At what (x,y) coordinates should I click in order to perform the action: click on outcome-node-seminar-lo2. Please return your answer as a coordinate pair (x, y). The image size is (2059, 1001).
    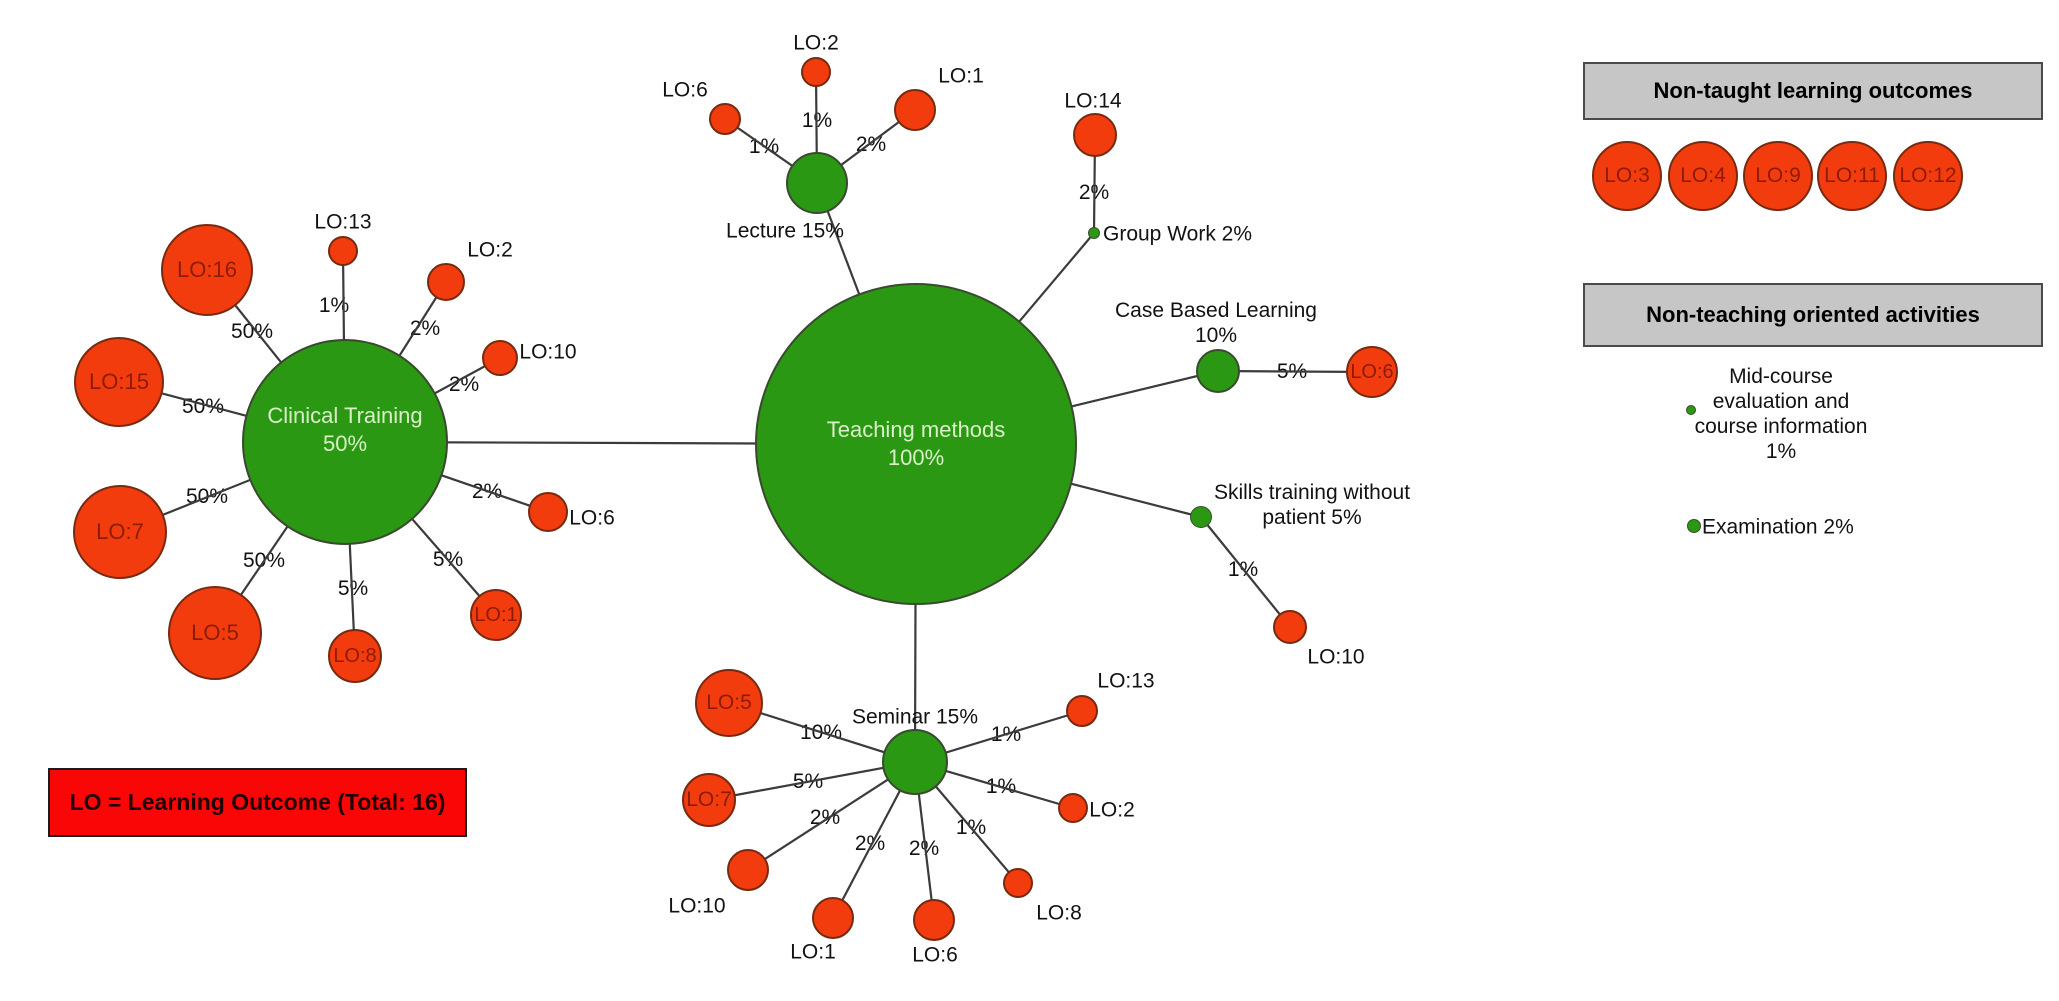
    Looking at the image, I should click on (1073, 808).